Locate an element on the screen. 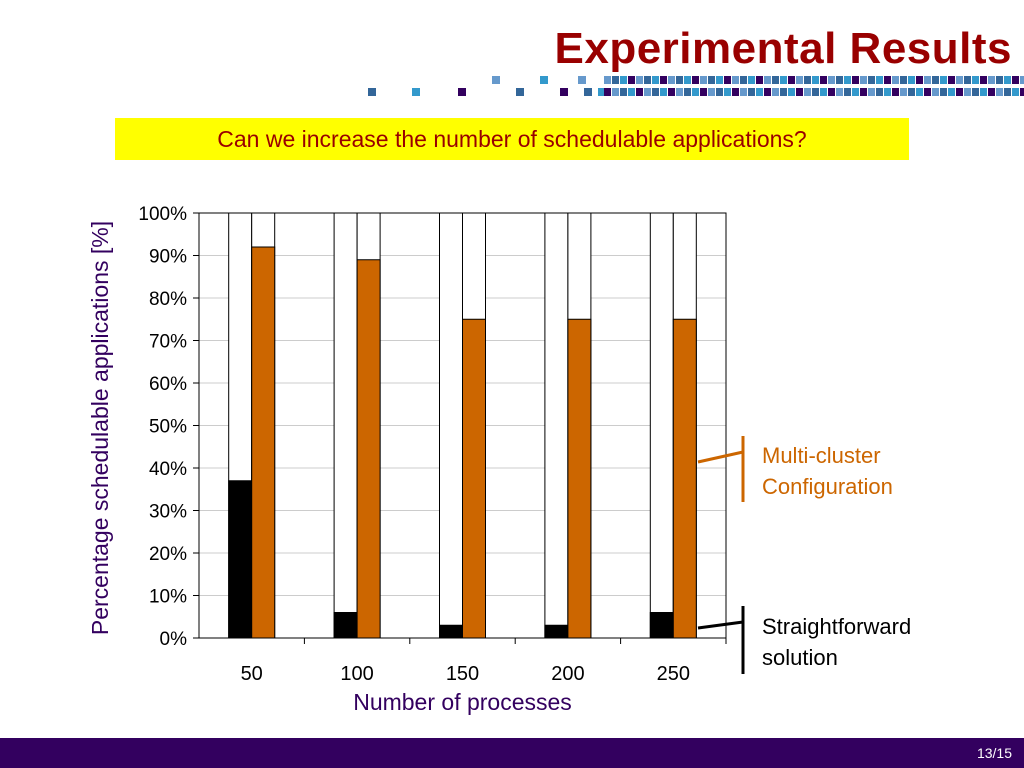 The image size is (1024, 768). y-tick-label: 0% is located at coordinates (174, 639).